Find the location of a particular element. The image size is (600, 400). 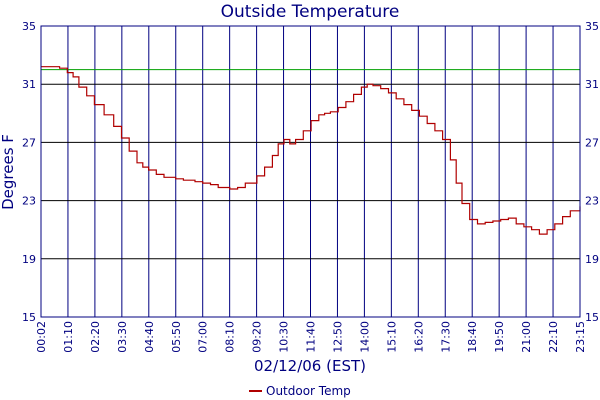

y-tick-label-right: 27 is located at coordinates (592, 142).